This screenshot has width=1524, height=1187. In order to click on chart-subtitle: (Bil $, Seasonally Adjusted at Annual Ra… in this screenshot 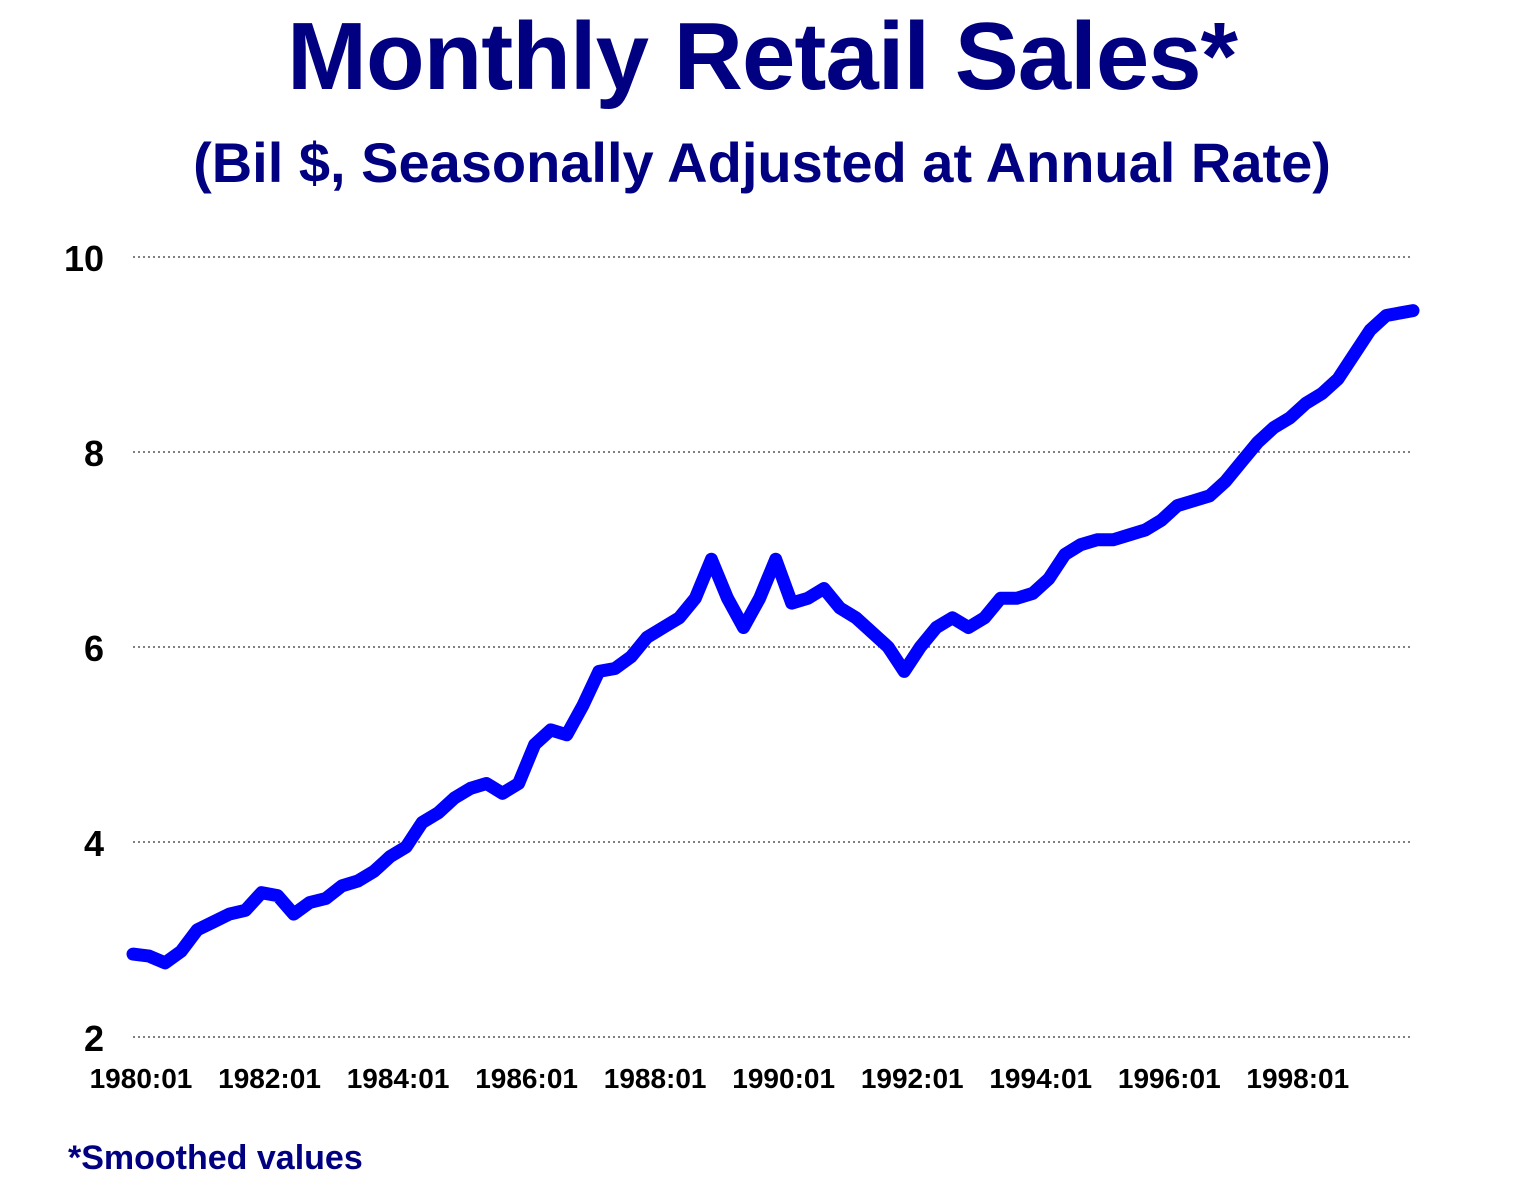, I will do `click(762, 162)`.